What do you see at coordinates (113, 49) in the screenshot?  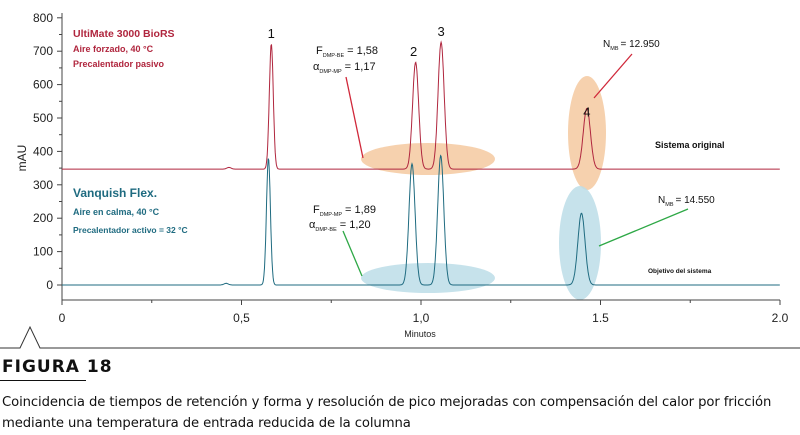 I see `top-system-condition: Aire forzado, 40 °C` at bounding box center [113, 49].